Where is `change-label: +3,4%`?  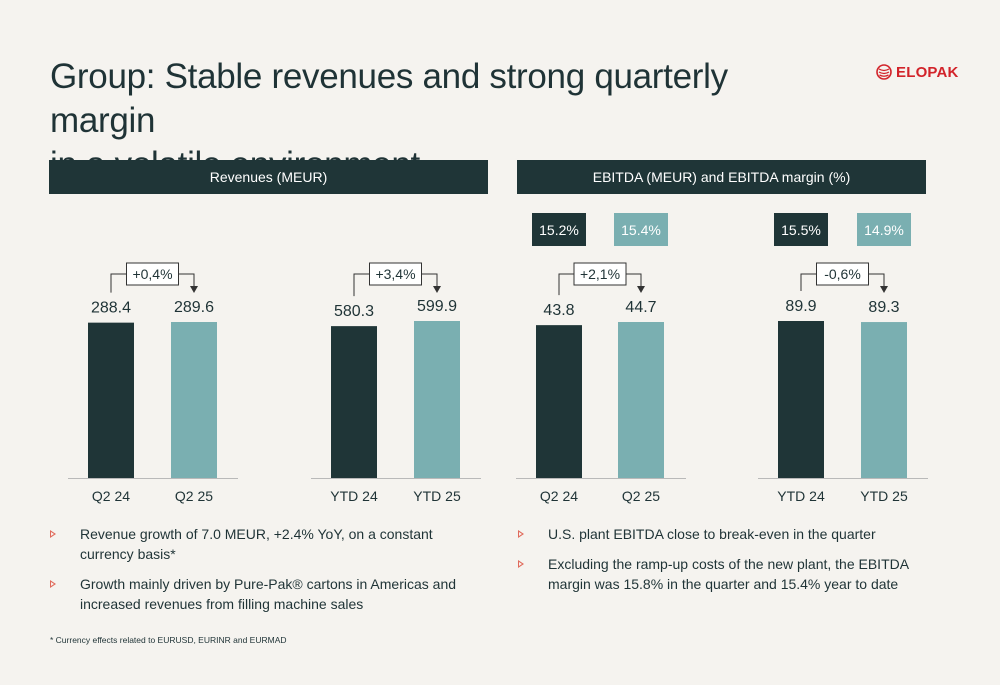
change-label: +3,4% is located at coordinates (395, 274).